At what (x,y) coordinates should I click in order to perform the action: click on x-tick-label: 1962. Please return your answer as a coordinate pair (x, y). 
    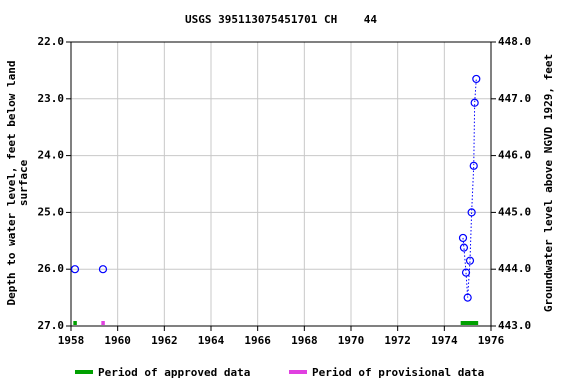
    Looking at the image, I should click on (164, 340).